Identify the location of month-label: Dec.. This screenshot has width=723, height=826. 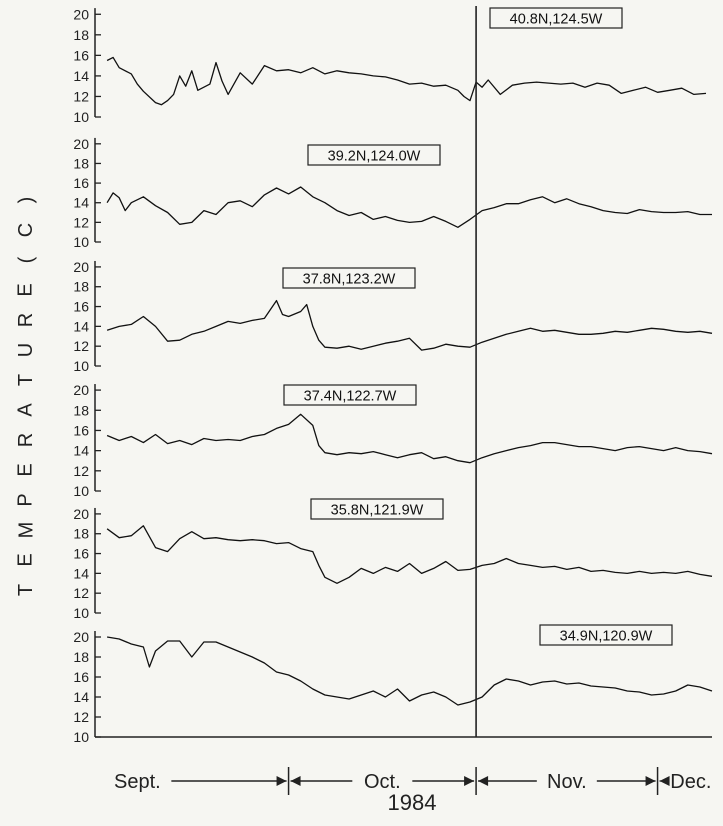
(690, 782).